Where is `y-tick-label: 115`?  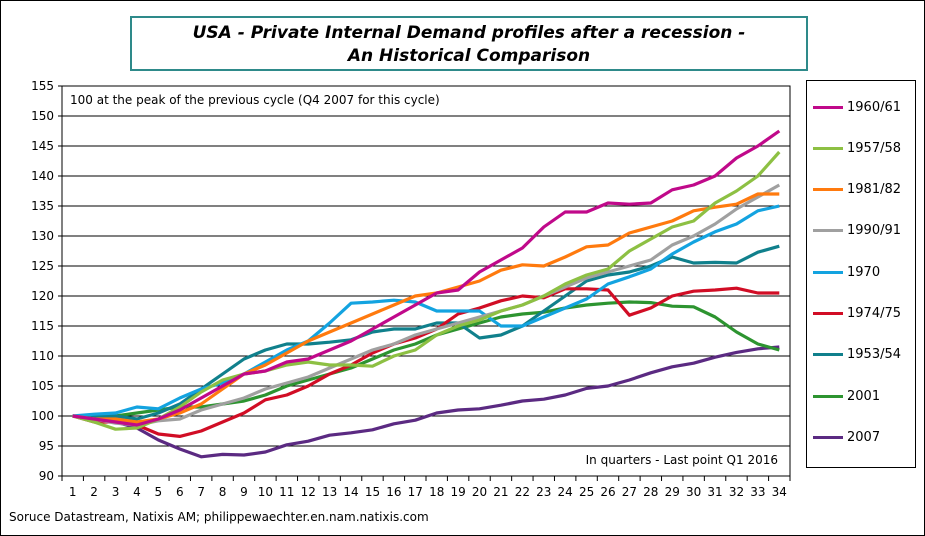 y-tick-label: 115 is located at coordinates (42, 326).